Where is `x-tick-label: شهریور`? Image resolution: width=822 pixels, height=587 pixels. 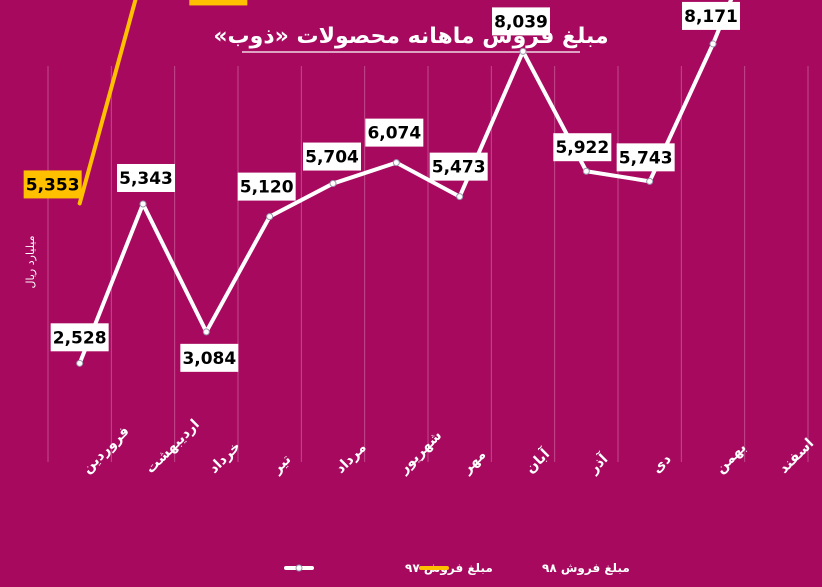 x-tick-label: شهریور is located at coordinates (420, 452).